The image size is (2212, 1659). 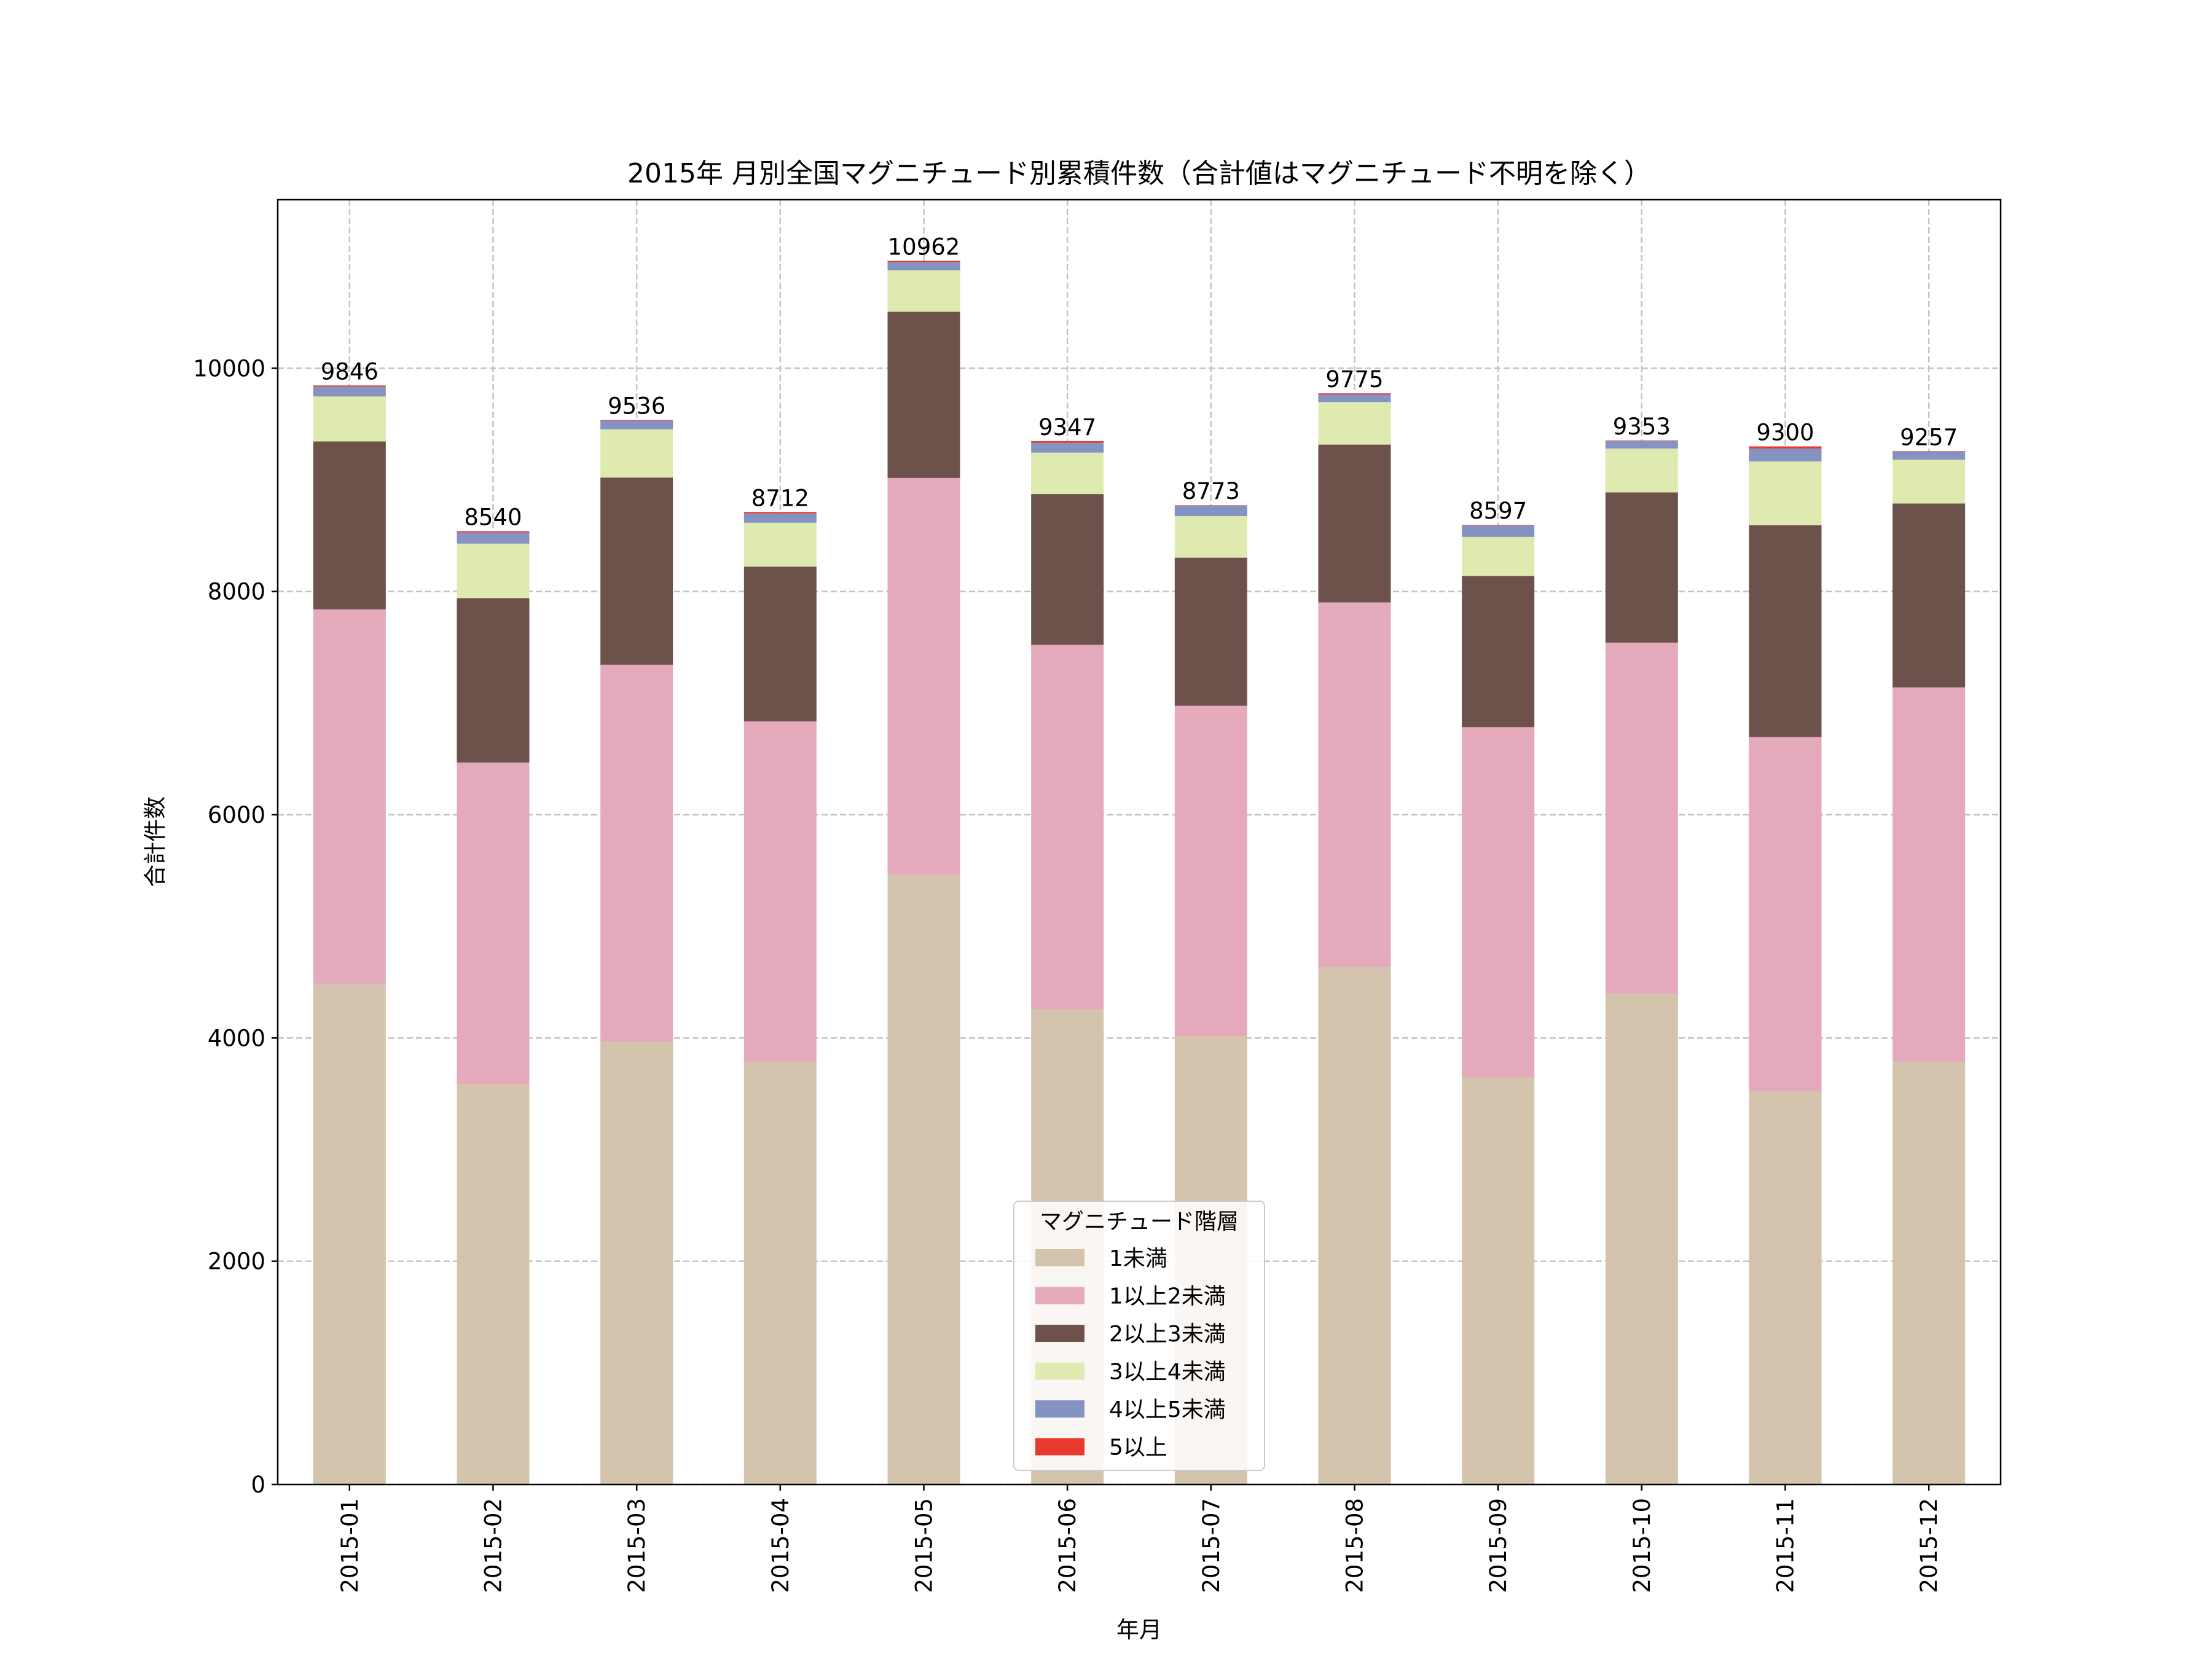 I want to click on y-tick-label: 2000, so click(x=236, y=1262).